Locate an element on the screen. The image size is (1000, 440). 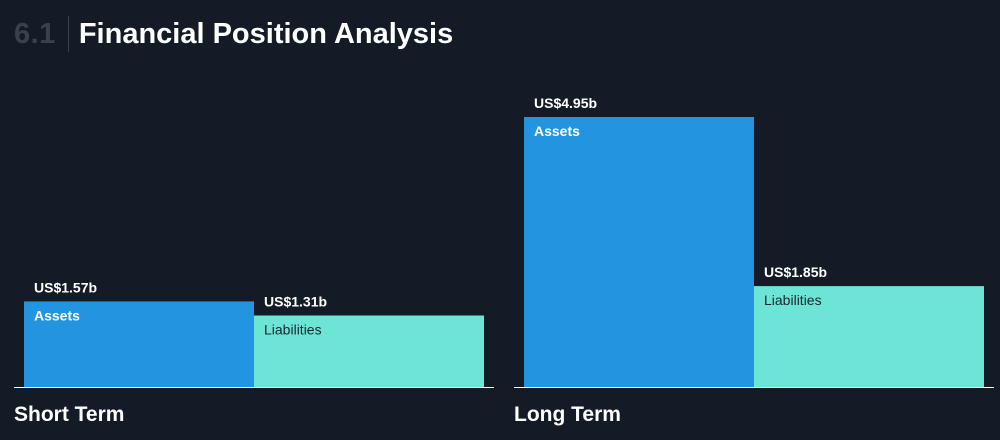
short-term-liabilities-series-label: Liabilities is located at coordinates (293, 330).